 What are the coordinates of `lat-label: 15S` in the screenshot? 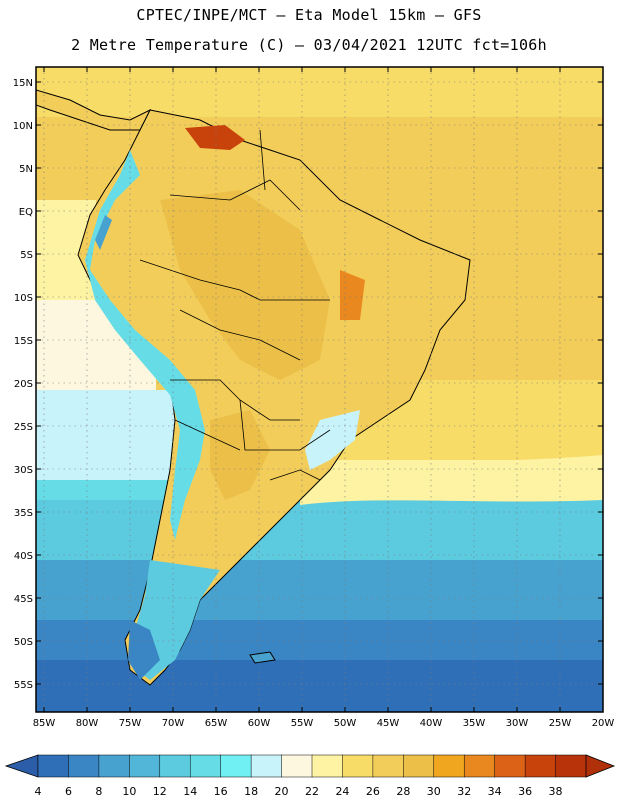 It's located at (23, 341).